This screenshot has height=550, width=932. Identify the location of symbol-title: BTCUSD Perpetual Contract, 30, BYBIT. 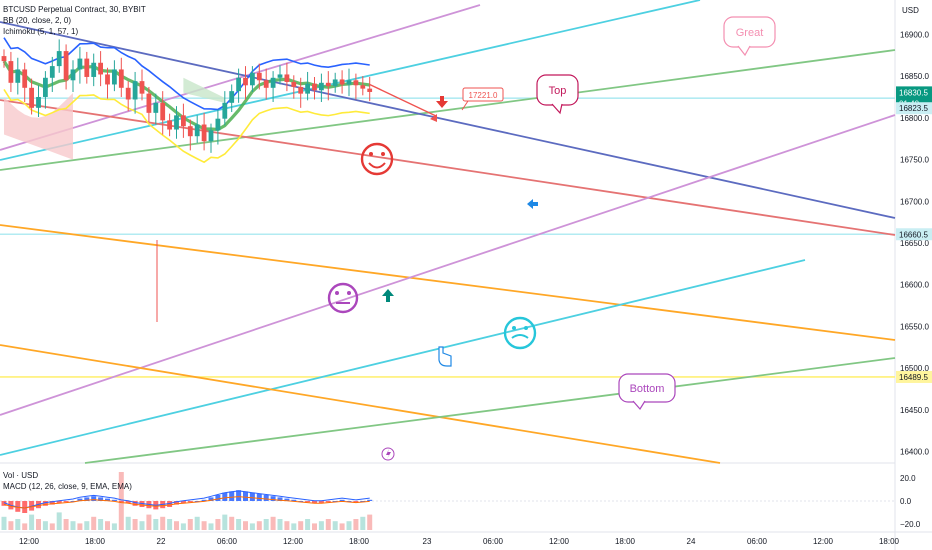
(74, 9).